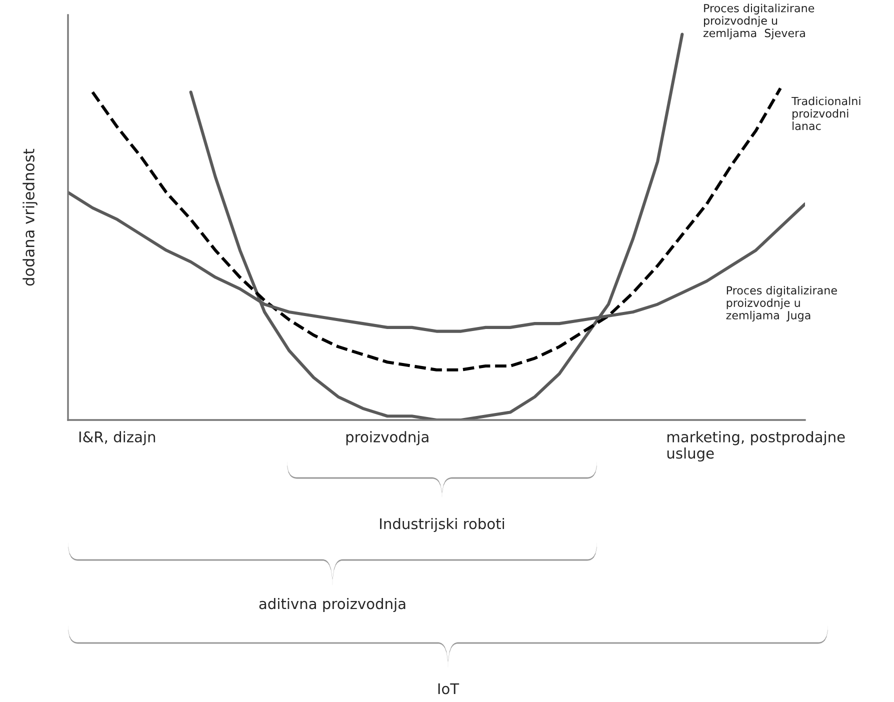 This screenshot has height=702, width=894. Describe the element at coordinates (387, 438) in the screenshot. I see `x-tick-label: proizvodnja` at that location.